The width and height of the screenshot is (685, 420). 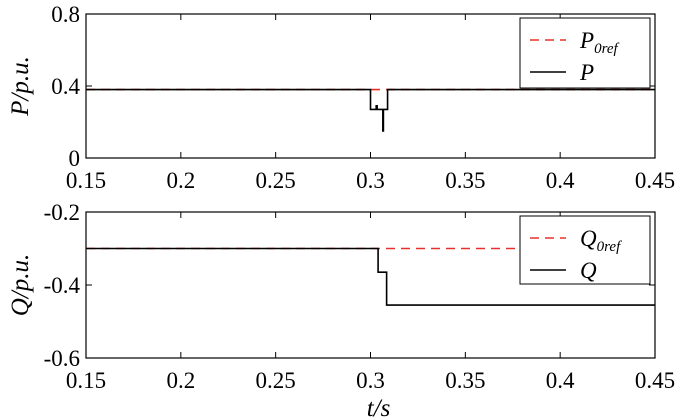 What do you see at coordinates (20, 285) in the screenshot?
I see `y-axis-label: Q/p.u.` at bounding box center [20, 285].